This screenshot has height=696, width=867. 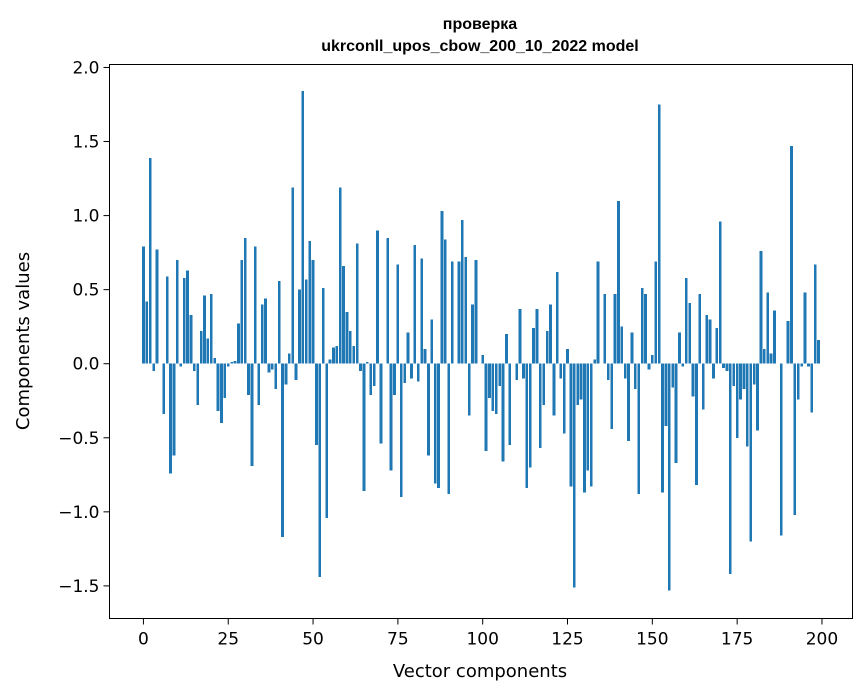 I want to click on x-tick-label-200: 200, so click(x=822, y=640).